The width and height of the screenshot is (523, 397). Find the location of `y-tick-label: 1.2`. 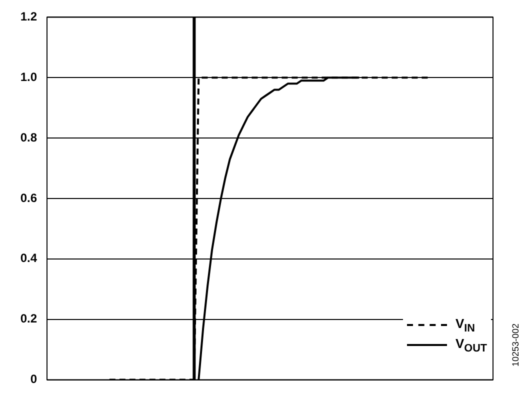

y-tick-label: 1.2 is located at coordinates (29, 17).